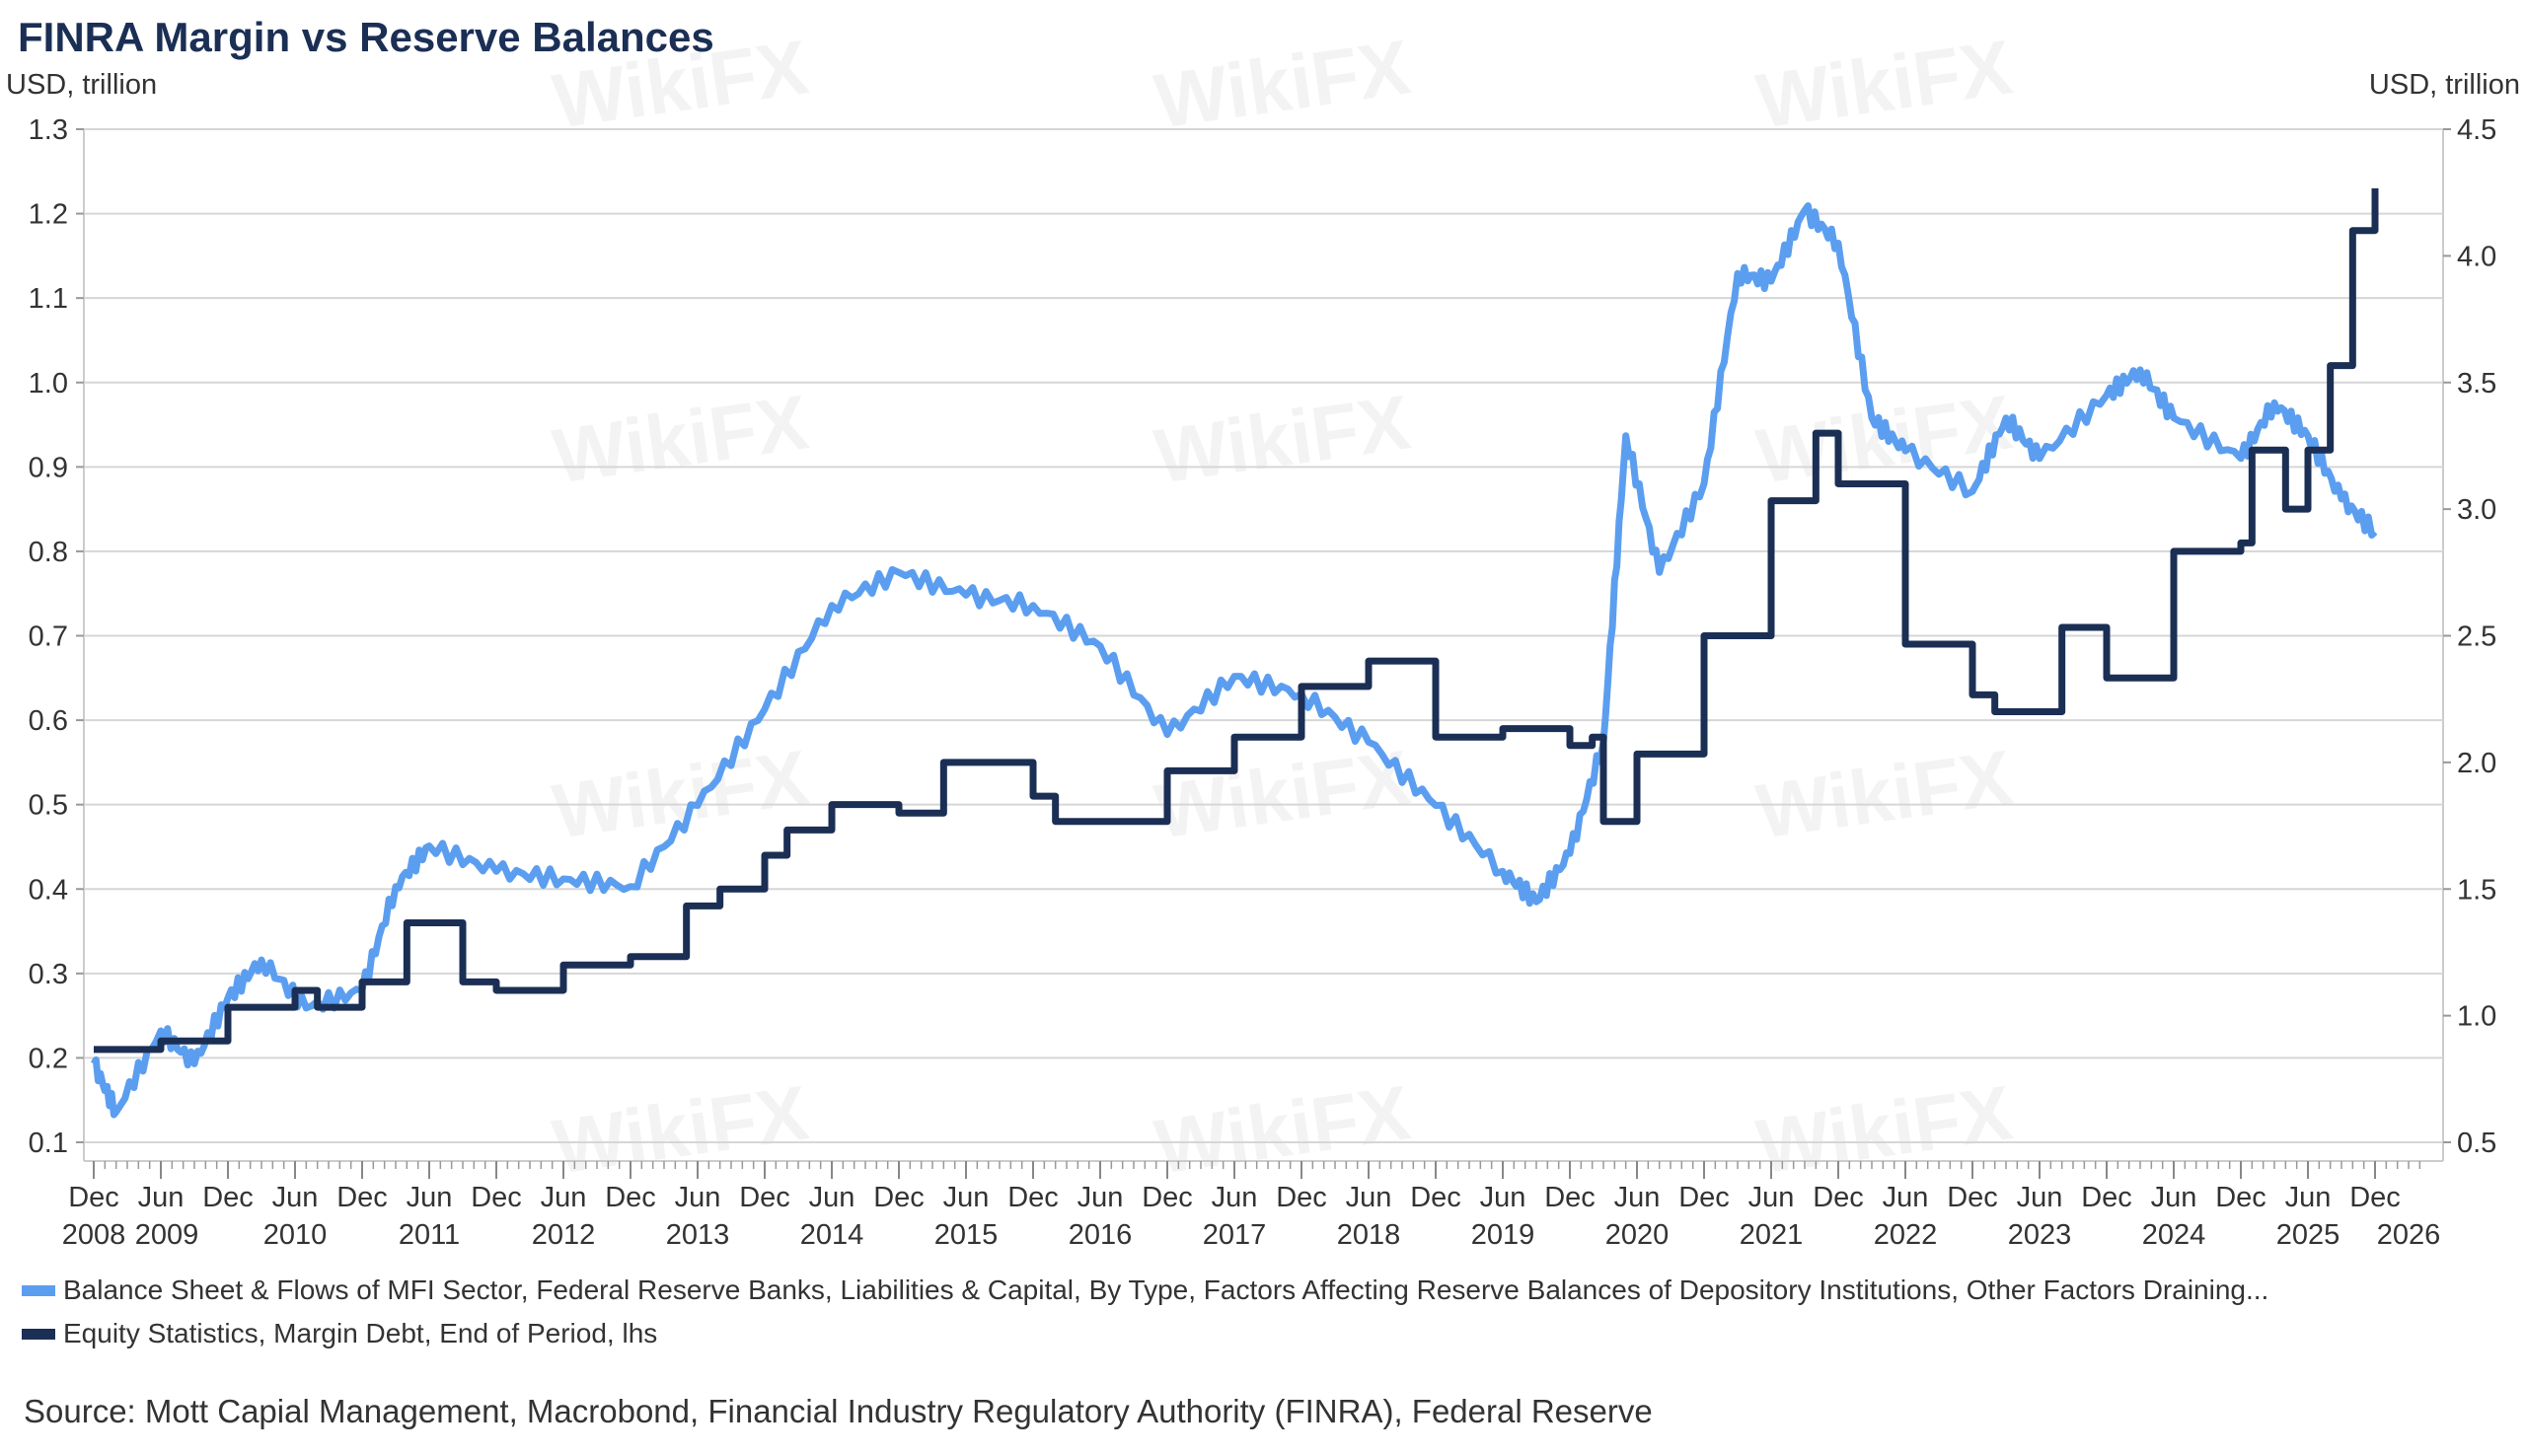  What do you see at coordinates (2476, 510) in the screenshot?
I see `y-tick-label-right: 3.0` at bounding box center [2476, 510].